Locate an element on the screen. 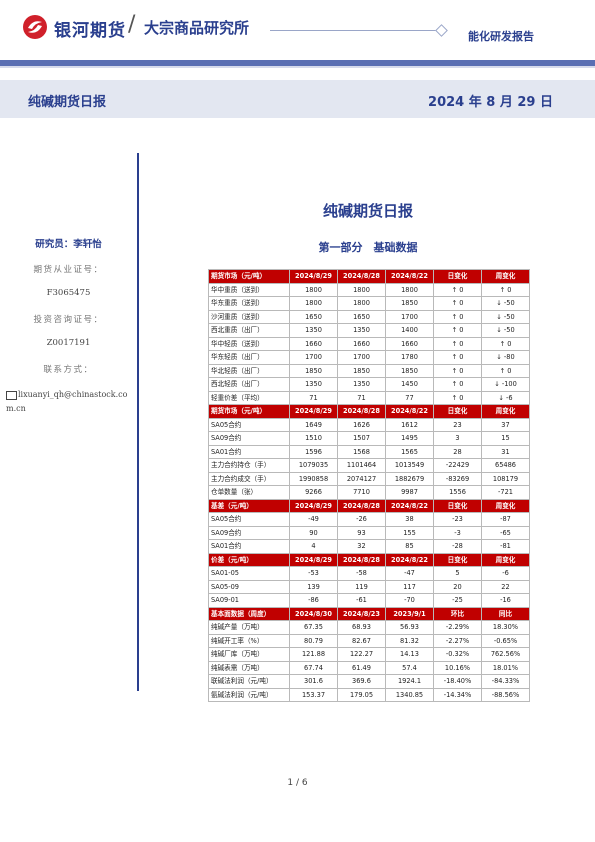 Image resolution: width=595 pixels, height=842 pixels. table-row: 华东重质（送到） 1800 1800 1850 ↑ 0 ↓ -50 is located at coordinates (369, 303).